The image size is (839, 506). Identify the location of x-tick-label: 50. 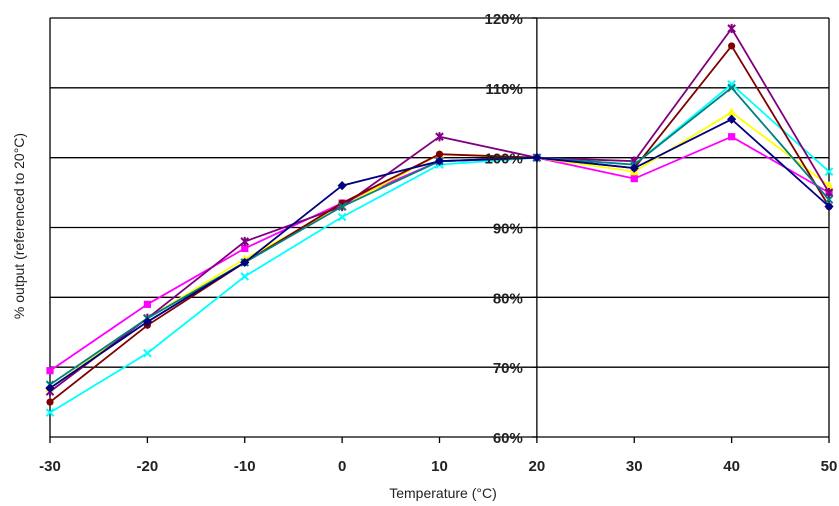
(829, 466).